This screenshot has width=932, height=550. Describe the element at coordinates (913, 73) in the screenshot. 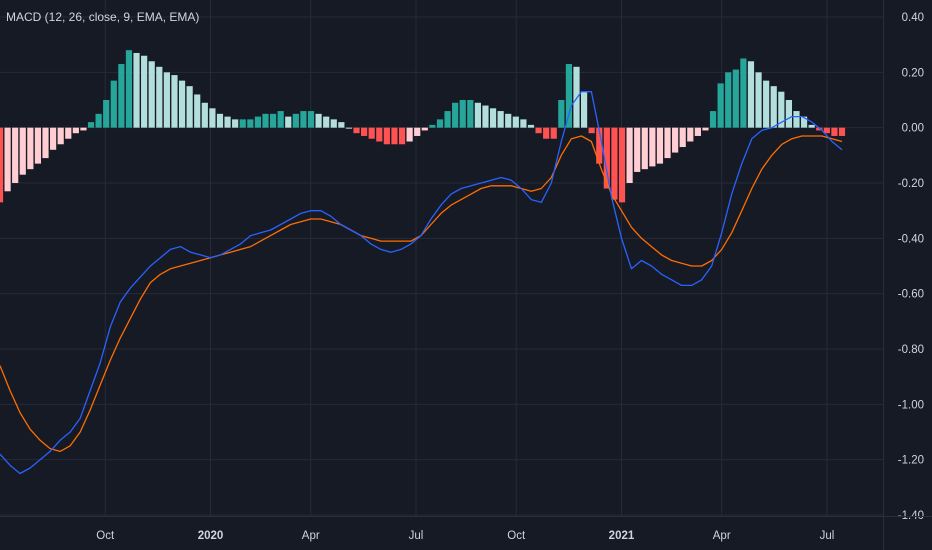

I see `y-tick-label: 0.20` at that location.